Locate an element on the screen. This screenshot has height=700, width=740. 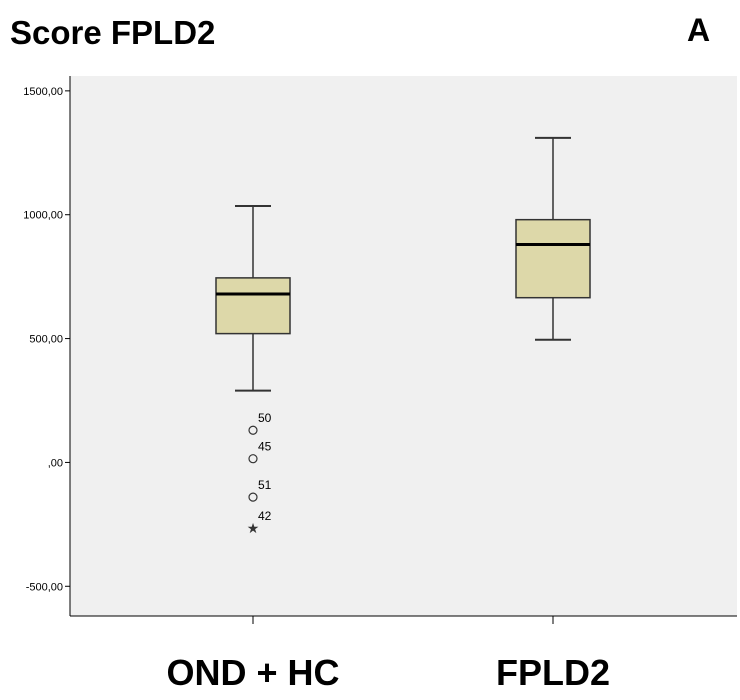
category-label: FPLD2 is located at coordinates (553, 672).